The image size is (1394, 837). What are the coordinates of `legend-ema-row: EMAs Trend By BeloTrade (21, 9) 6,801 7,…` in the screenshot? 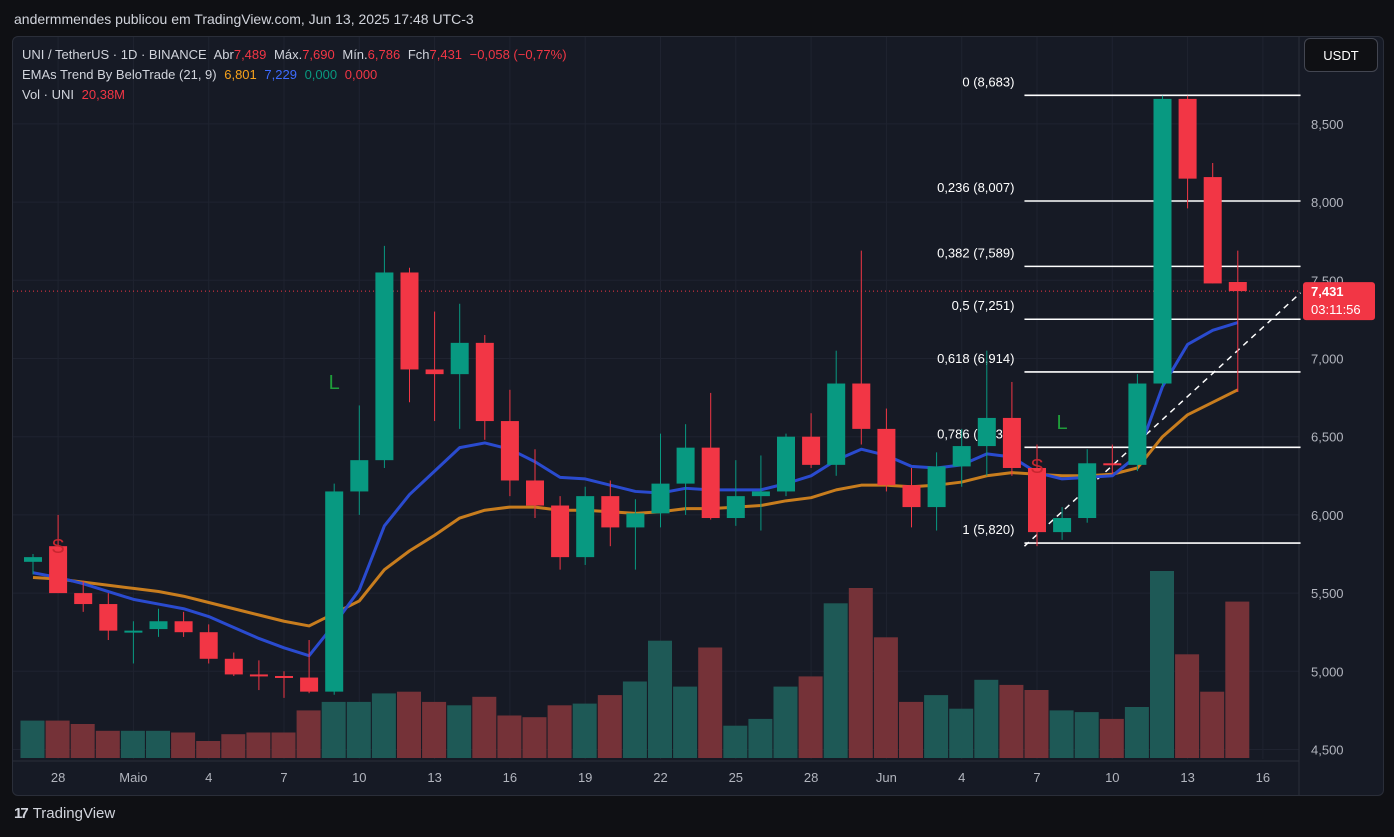 It's located at (296, 75).